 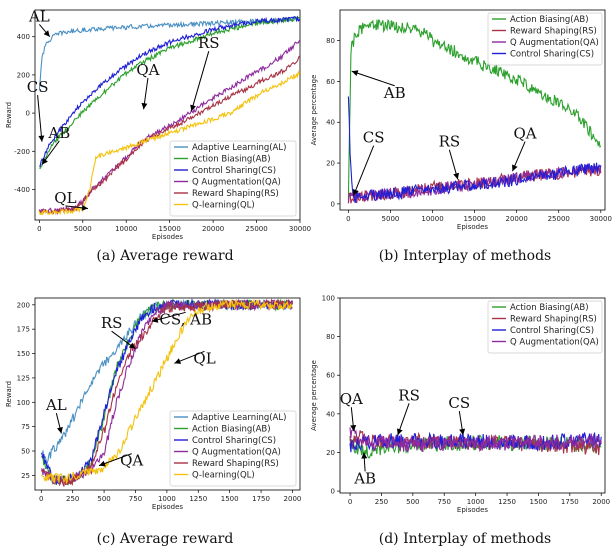 What do you see at coordinates (23, 378) in the screenshot?
I see `y-tick-label: 125` at bounding box center [23, 378].